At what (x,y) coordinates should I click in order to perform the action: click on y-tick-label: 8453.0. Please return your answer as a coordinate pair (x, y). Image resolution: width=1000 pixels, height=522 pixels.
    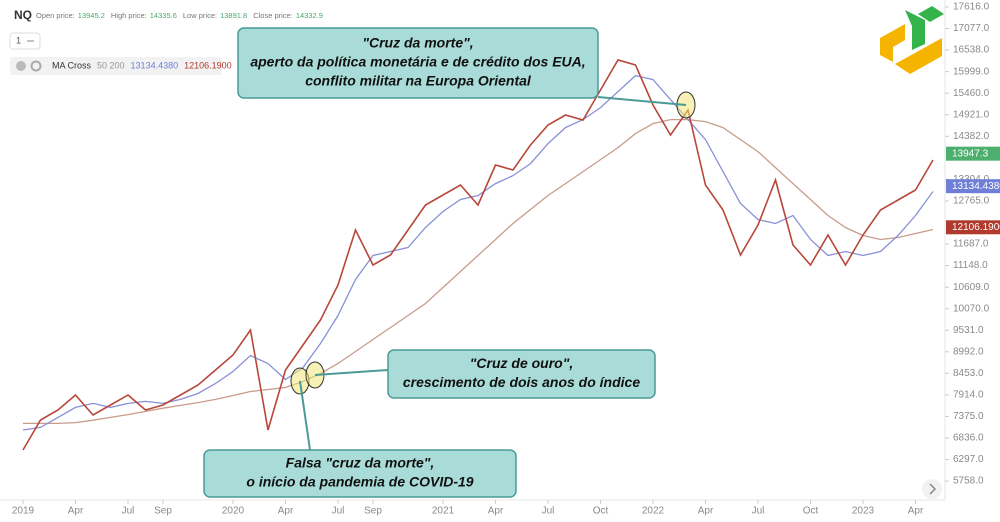
    Looking at the image, I should click on (968, 373).